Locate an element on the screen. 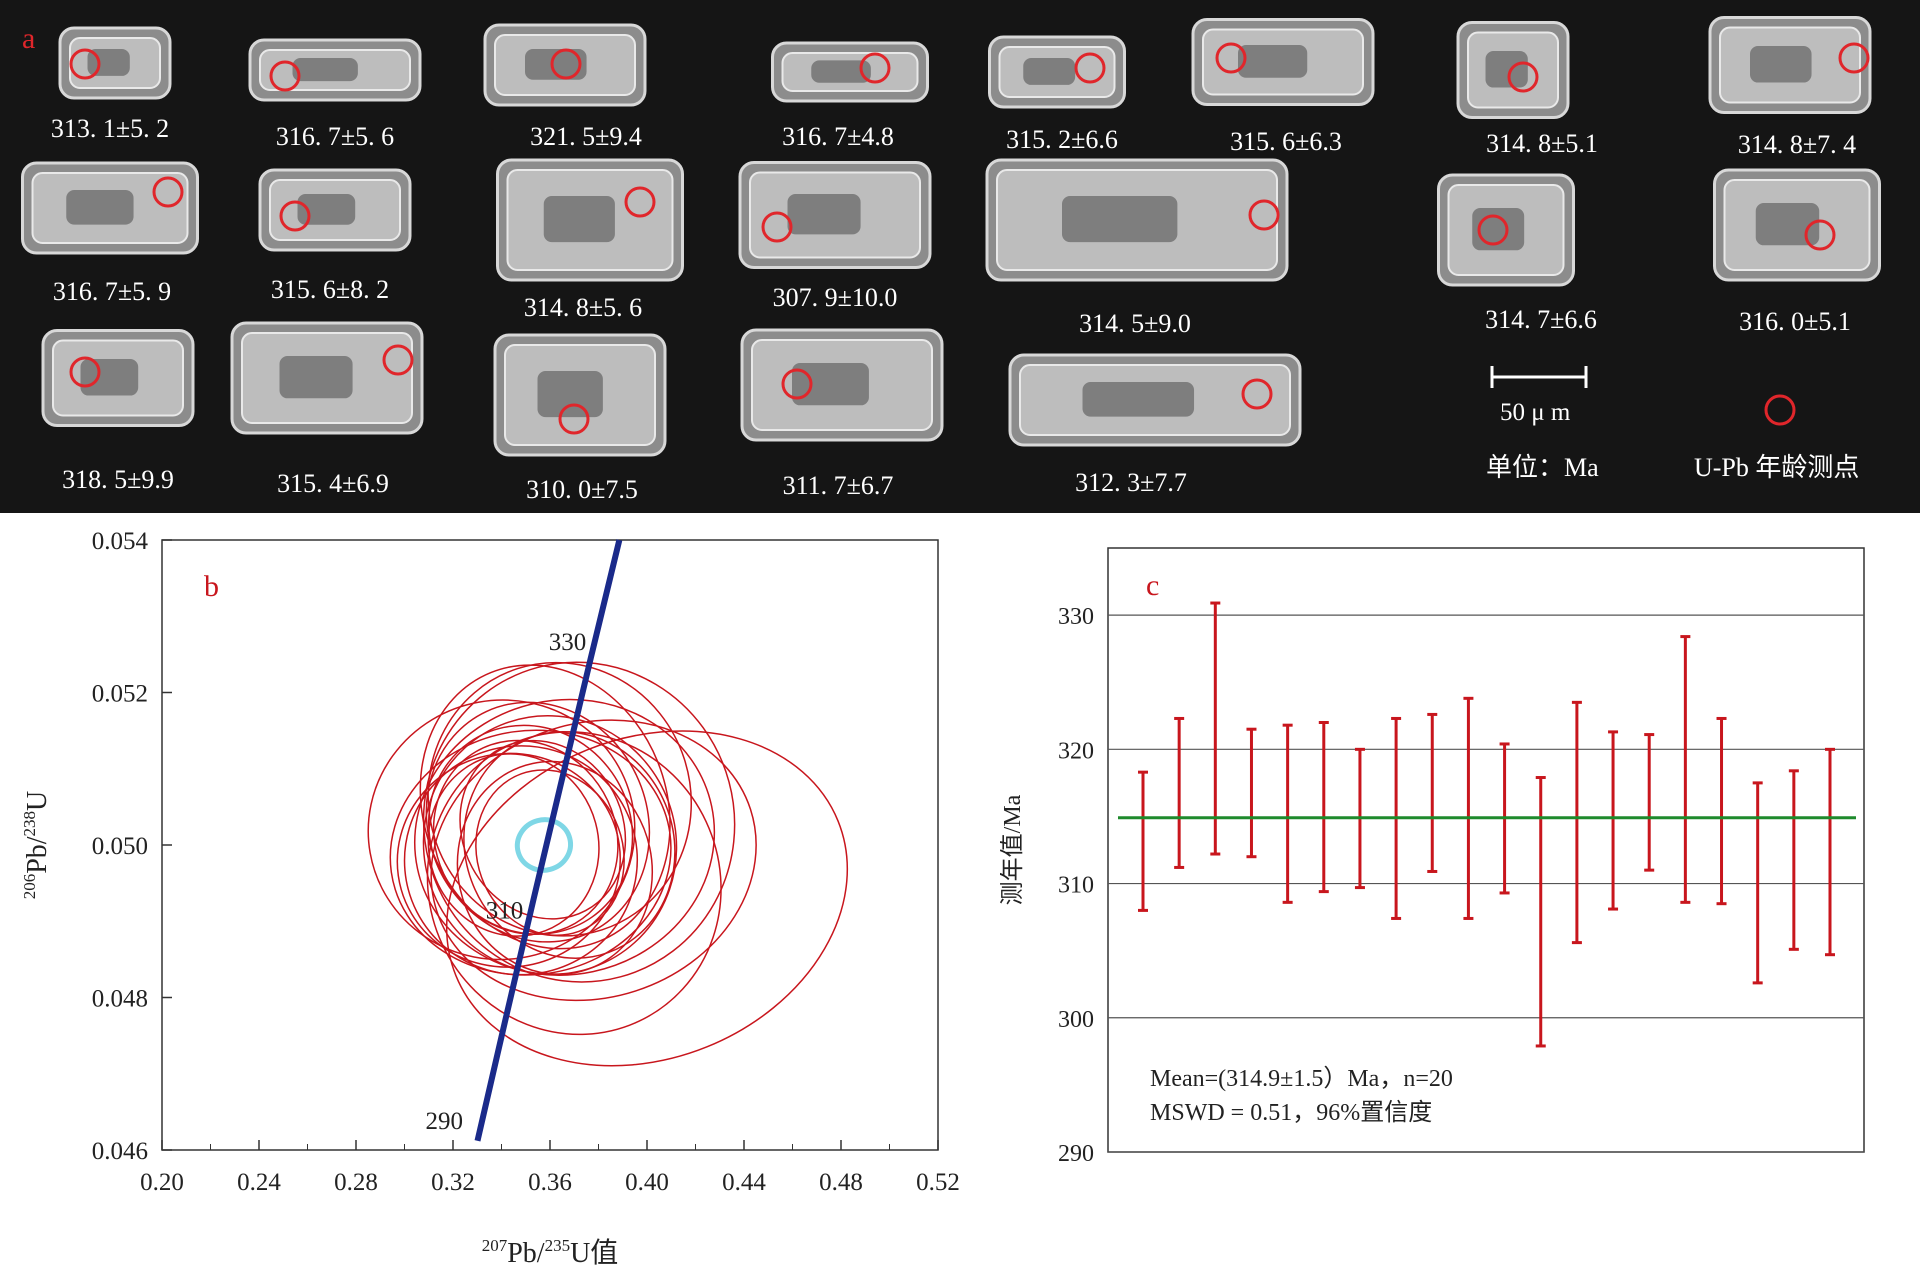  x-tick-label: 0.20 is located at coordinates (162, 1182).